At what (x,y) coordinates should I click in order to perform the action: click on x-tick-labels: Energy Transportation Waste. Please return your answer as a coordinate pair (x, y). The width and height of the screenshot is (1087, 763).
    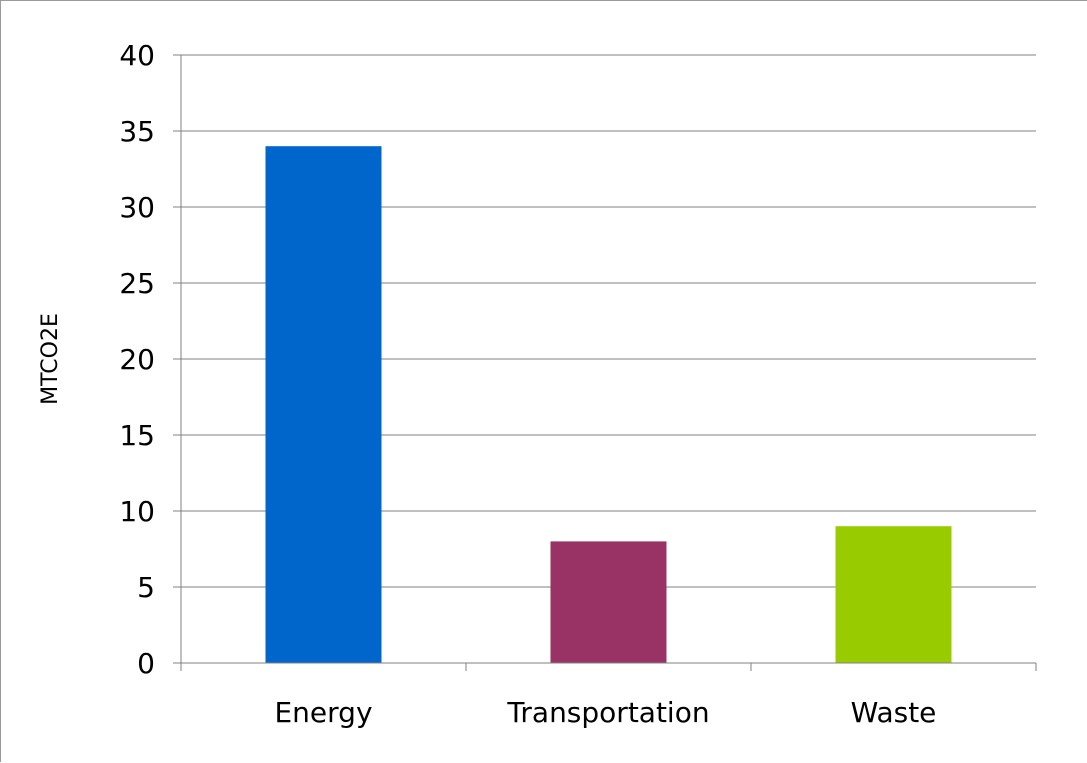
    Looking at the image, I should click on (605, 712).